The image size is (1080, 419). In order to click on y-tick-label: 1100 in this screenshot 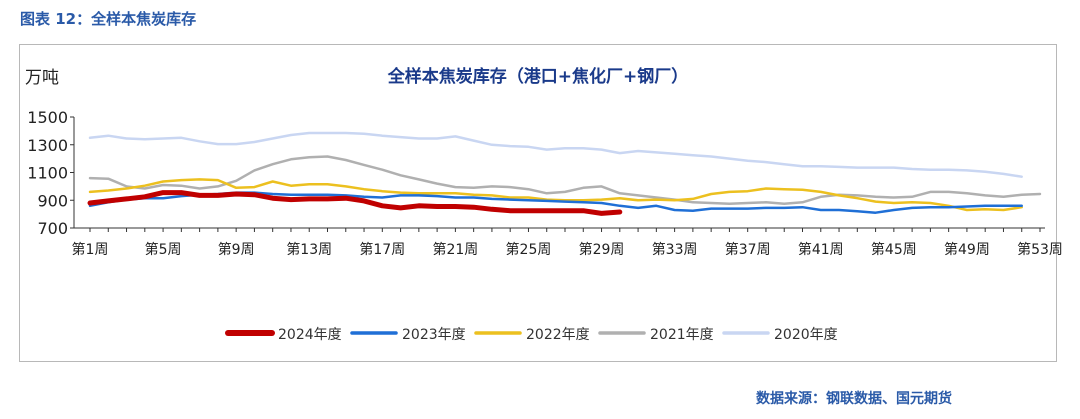, I will do `click(47, 173)`.